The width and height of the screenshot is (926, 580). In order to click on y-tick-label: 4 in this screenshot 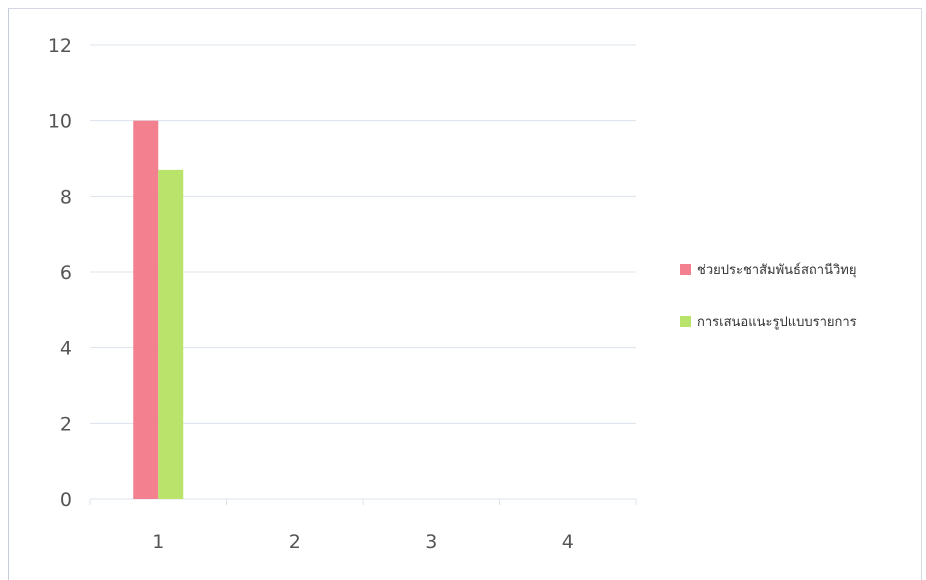, I will do `click(66, 349)`.